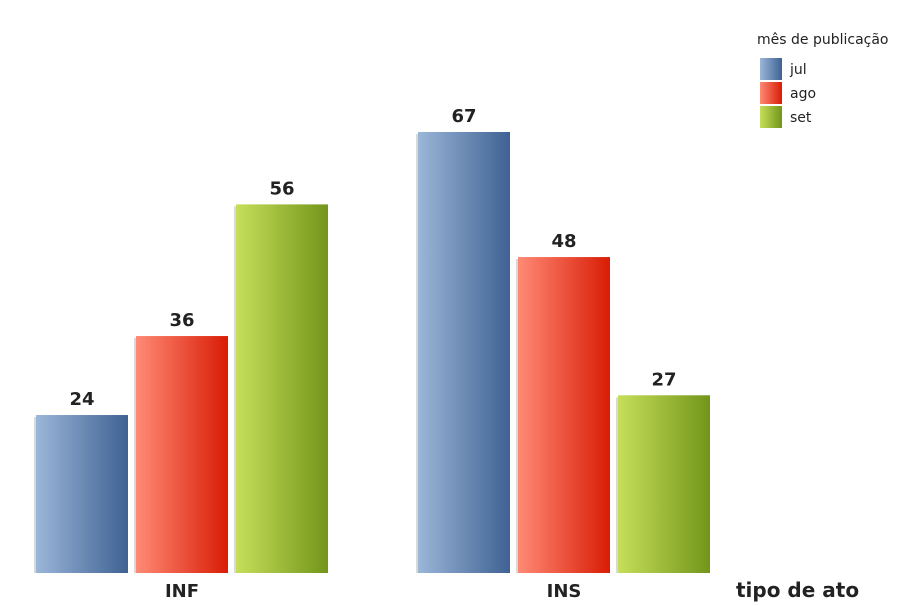 This screenshot has height=606, width=920. I want to click on category-label-ins: INS, so click(564, 591).